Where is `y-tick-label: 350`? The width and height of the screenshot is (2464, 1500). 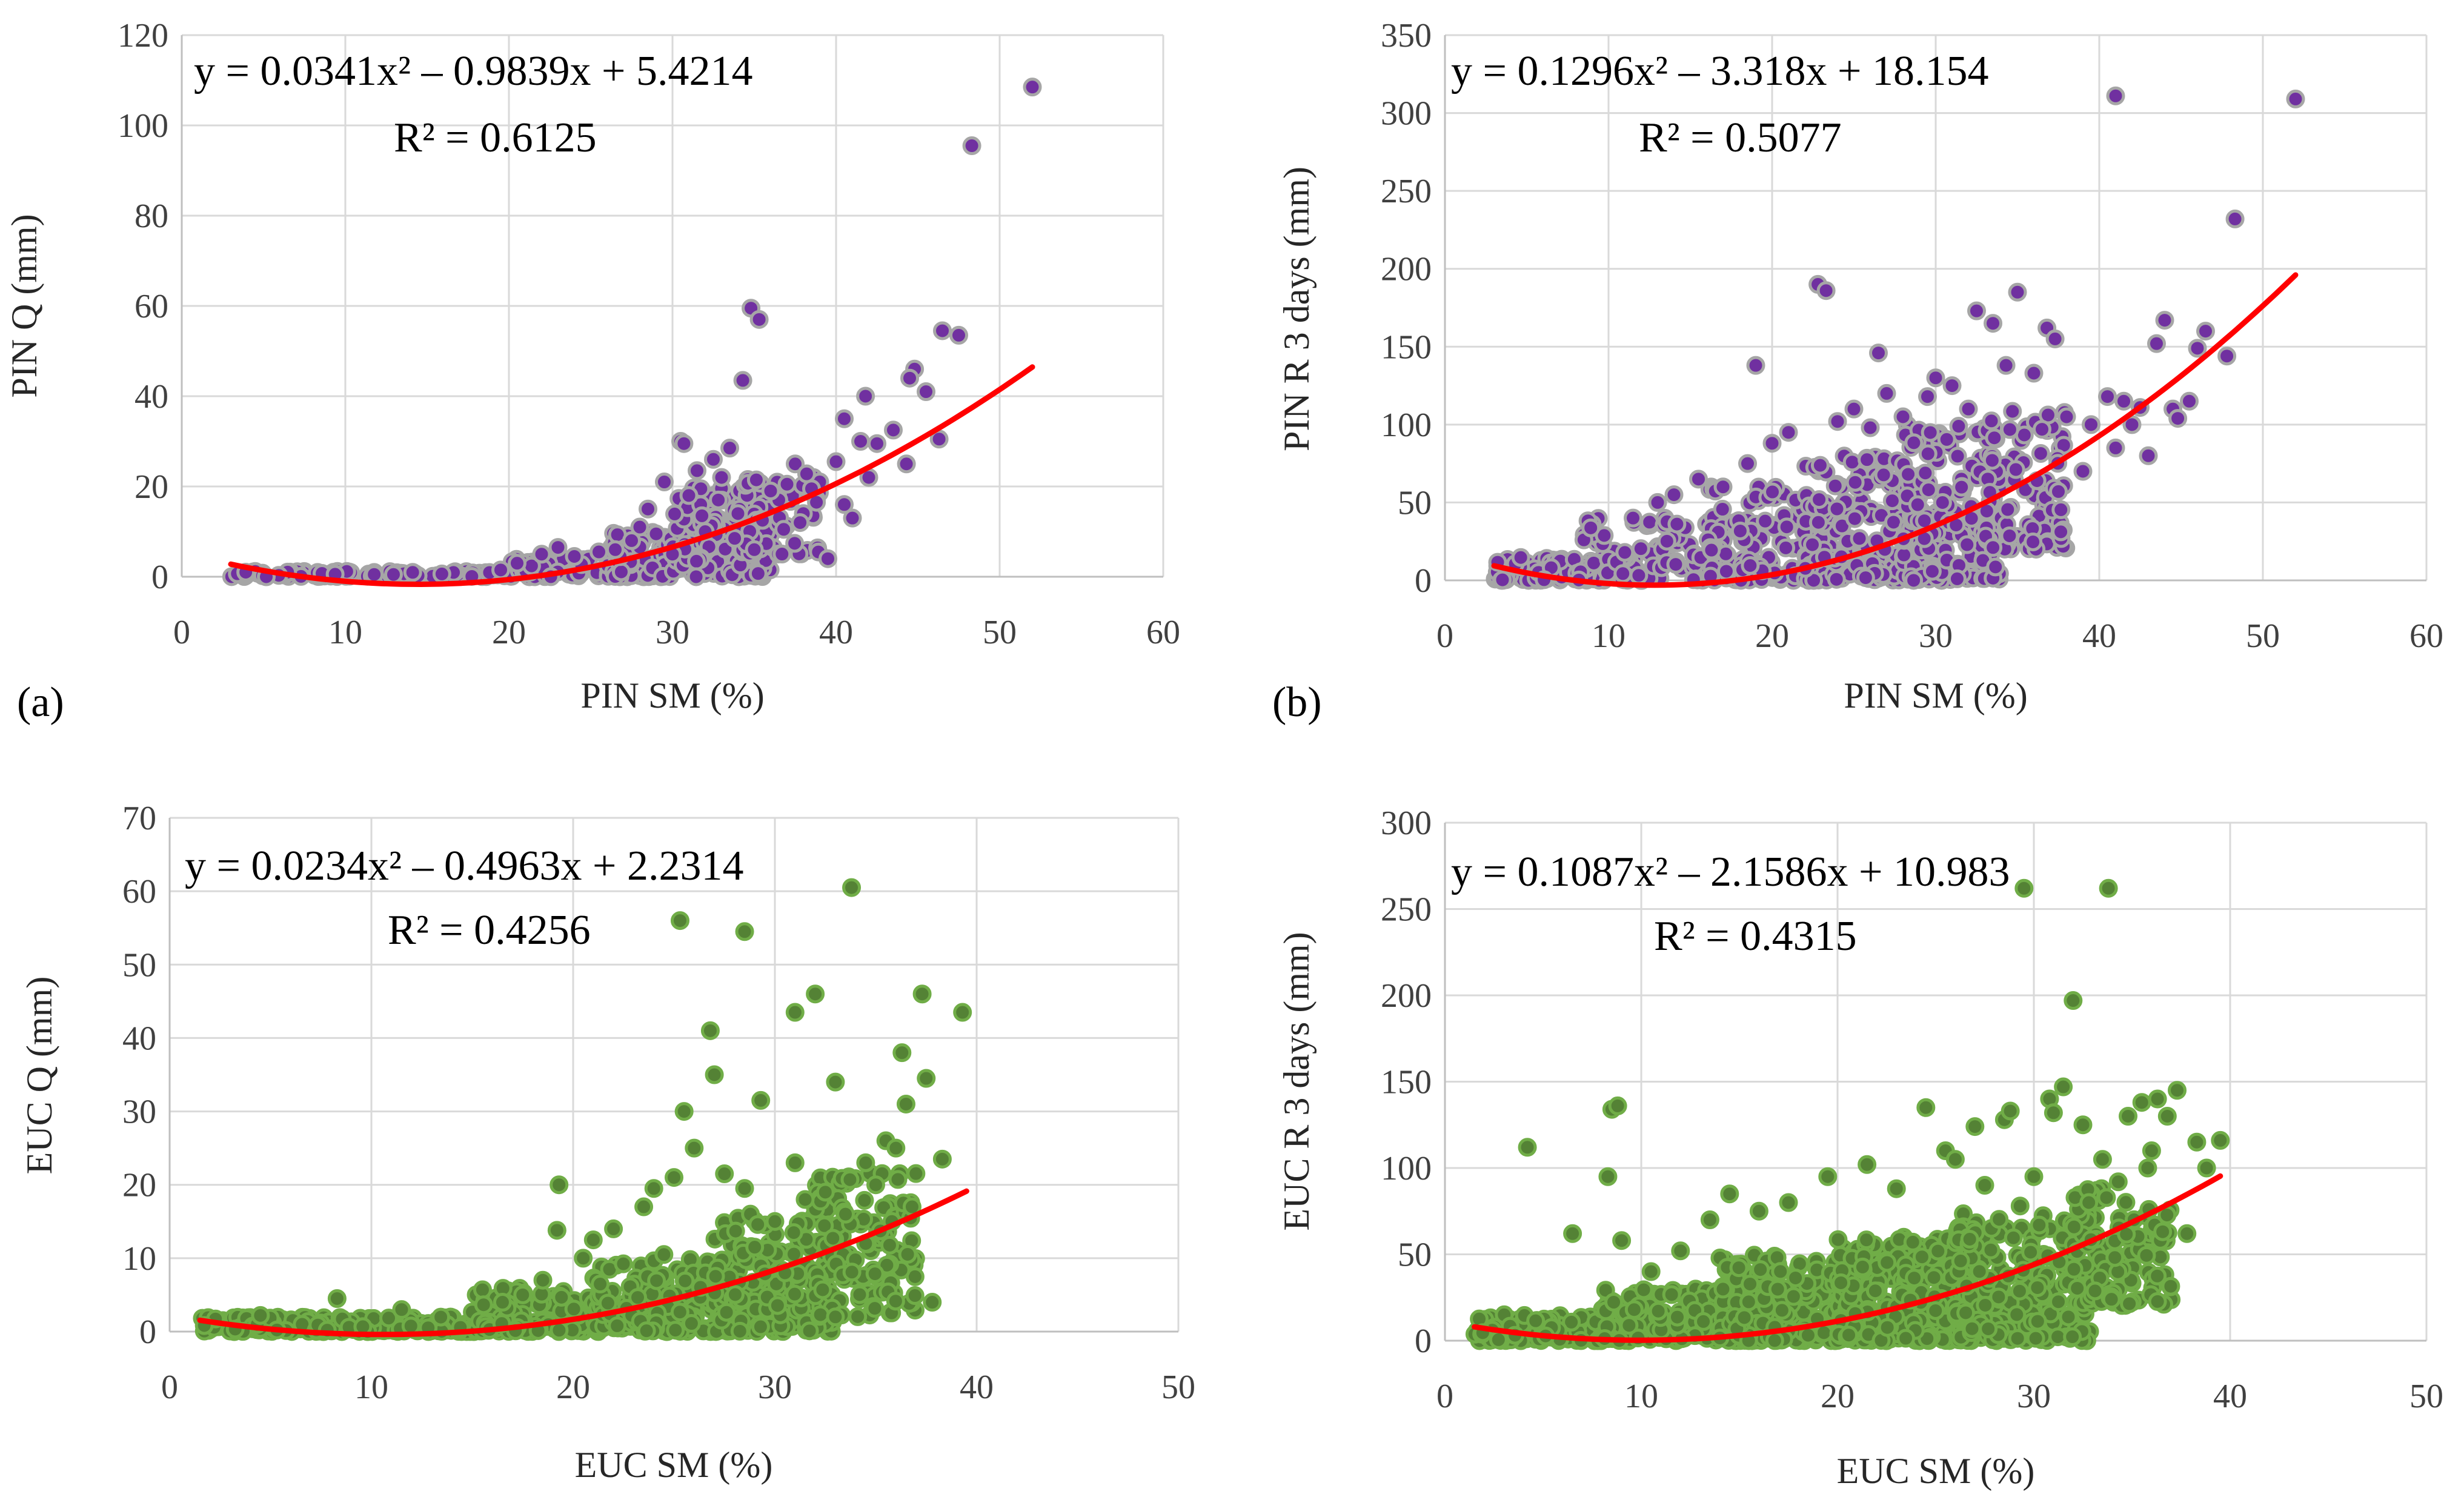
y-tick-label: 350 is located at coordinates (1407, 36).